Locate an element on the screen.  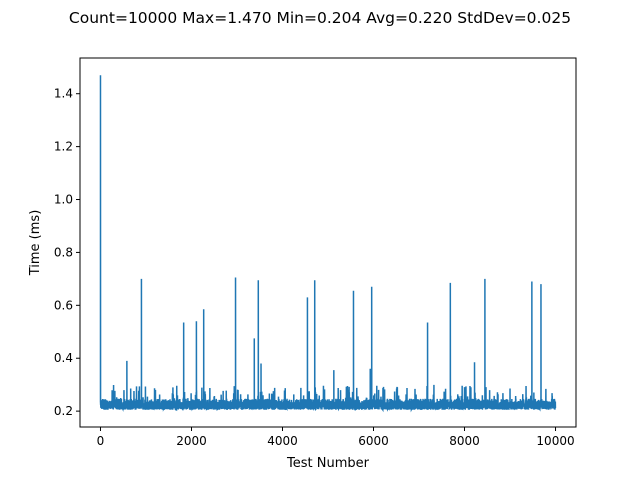
y-tick-label: 0.6 is located at coordinates (63, 305).